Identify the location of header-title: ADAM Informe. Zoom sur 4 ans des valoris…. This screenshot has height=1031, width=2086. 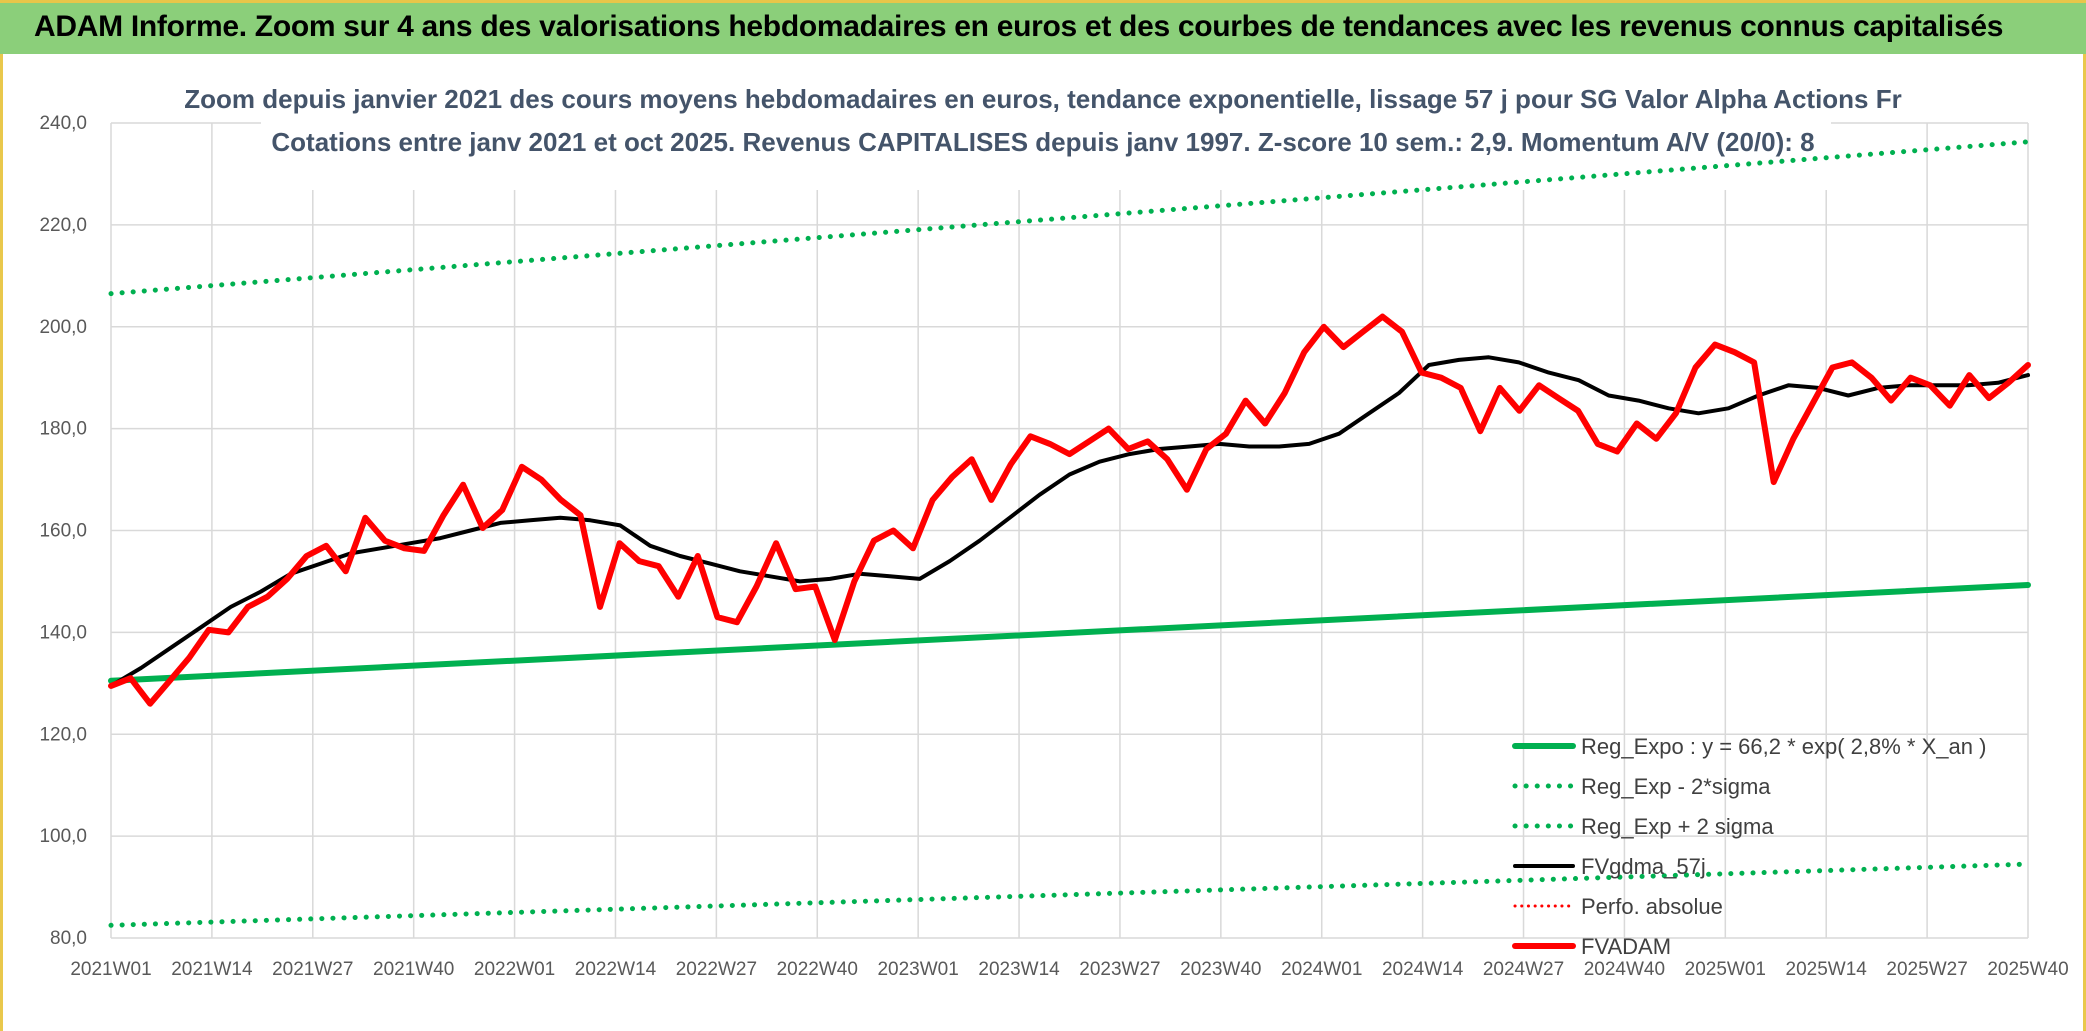
(1019, 26).